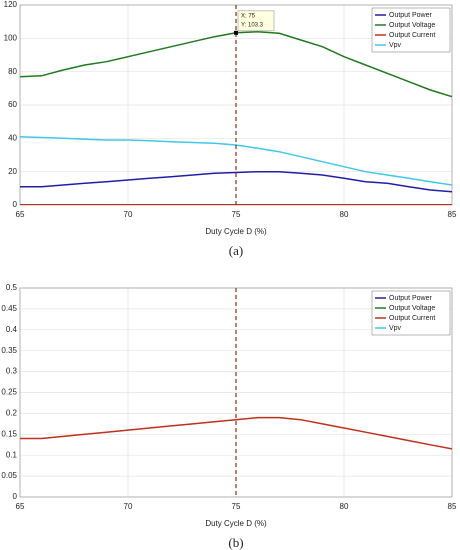 This screenshot has width=460, height=550. What do you see at coordinates (236, 250) in the screenshot?
I see `caption: (a)` at bounding box center [236, 250].